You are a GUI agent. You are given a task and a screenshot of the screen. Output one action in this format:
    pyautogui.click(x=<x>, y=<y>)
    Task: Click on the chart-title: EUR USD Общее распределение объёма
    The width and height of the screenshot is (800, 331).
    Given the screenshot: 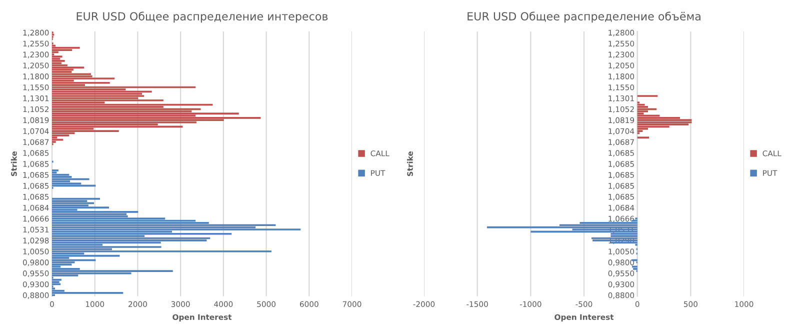 What is the action you would take?
    pyautogui.click(x=584, y=17)
    